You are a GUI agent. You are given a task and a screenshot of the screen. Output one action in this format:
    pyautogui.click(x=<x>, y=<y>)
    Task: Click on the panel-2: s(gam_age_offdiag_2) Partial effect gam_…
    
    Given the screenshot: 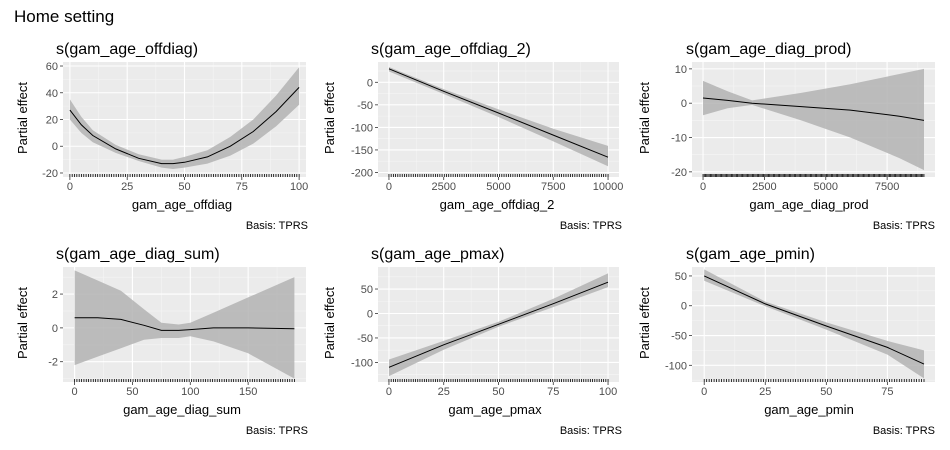 What is the action you would take?
    pyautogui.click(x=472, y=136)
    